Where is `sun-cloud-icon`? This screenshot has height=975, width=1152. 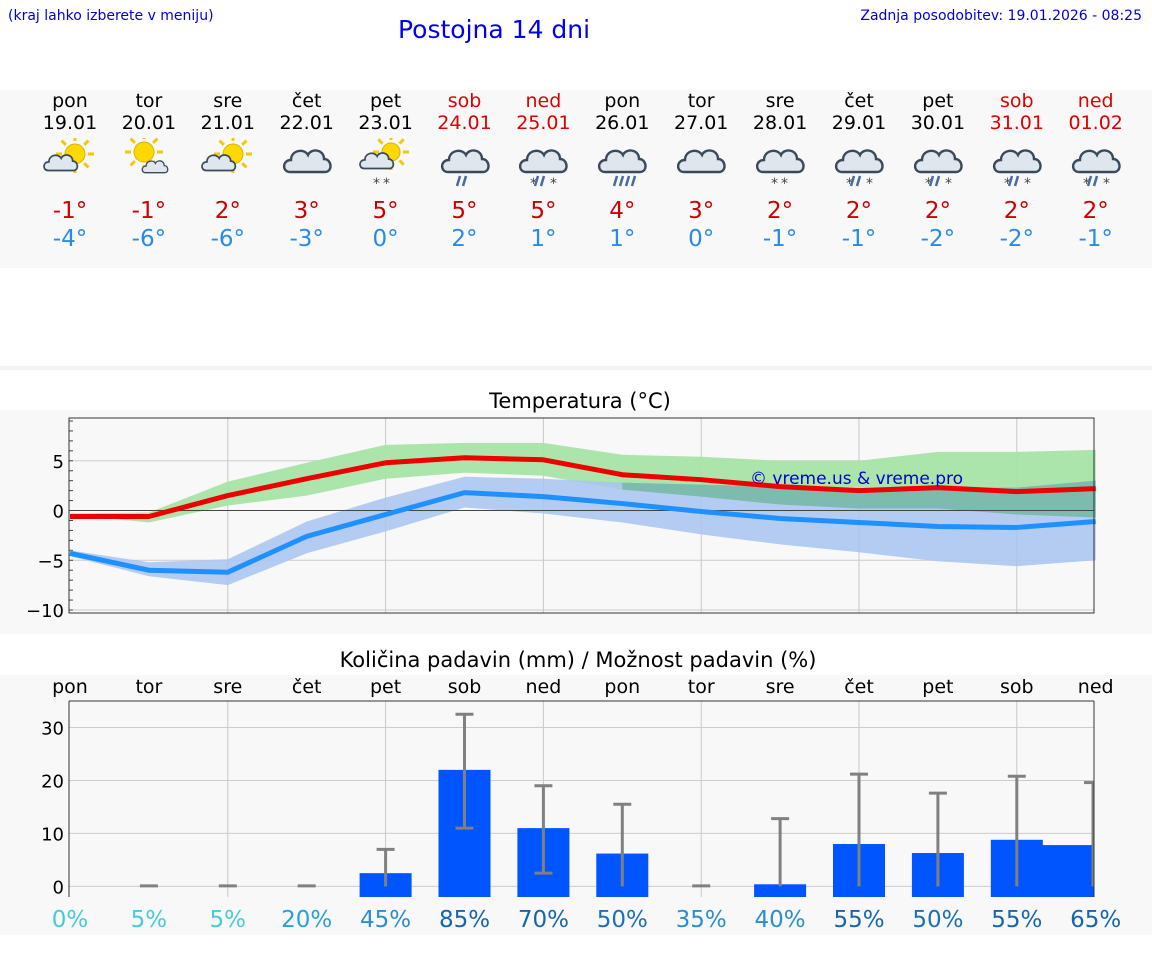
sun-cloud-icon is located at coordinates (68, 155).